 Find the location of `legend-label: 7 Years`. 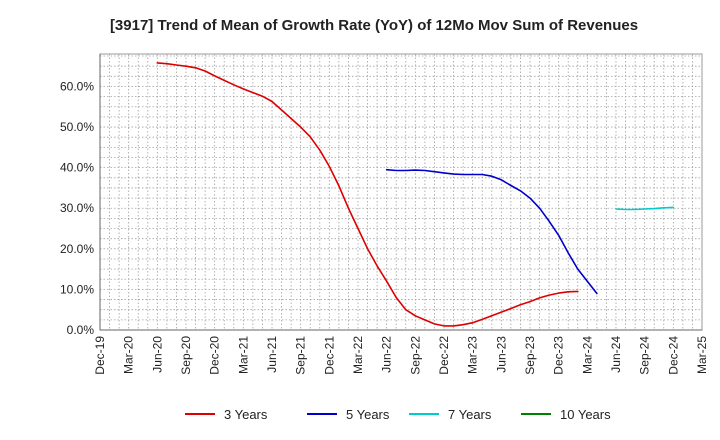

legend-label: 7 Years is located at coordinates (470, 414).